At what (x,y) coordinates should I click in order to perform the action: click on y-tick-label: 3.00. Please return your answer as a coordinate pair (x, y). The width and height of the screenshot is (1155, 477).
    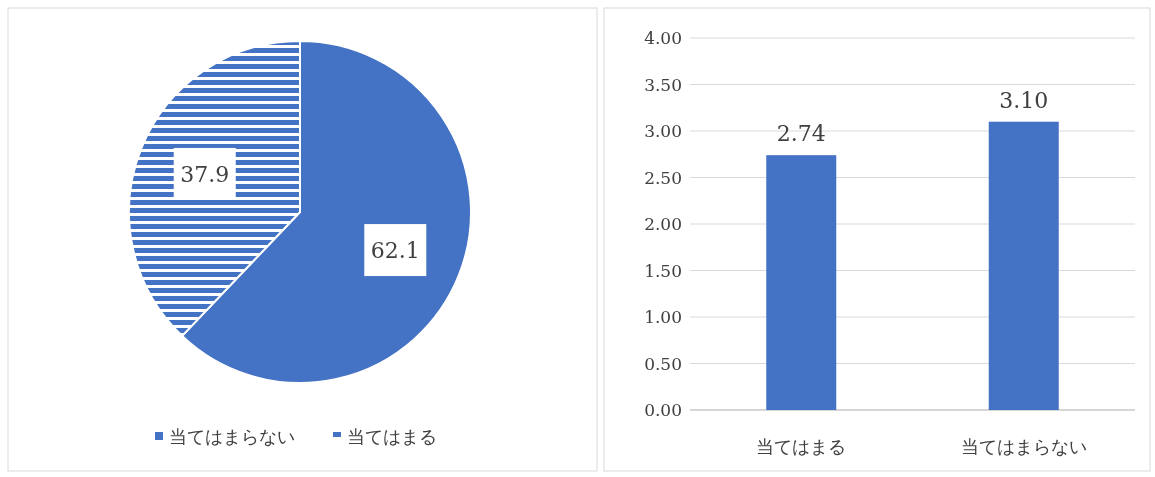
    Looking at the image, I should click on (663, 131).